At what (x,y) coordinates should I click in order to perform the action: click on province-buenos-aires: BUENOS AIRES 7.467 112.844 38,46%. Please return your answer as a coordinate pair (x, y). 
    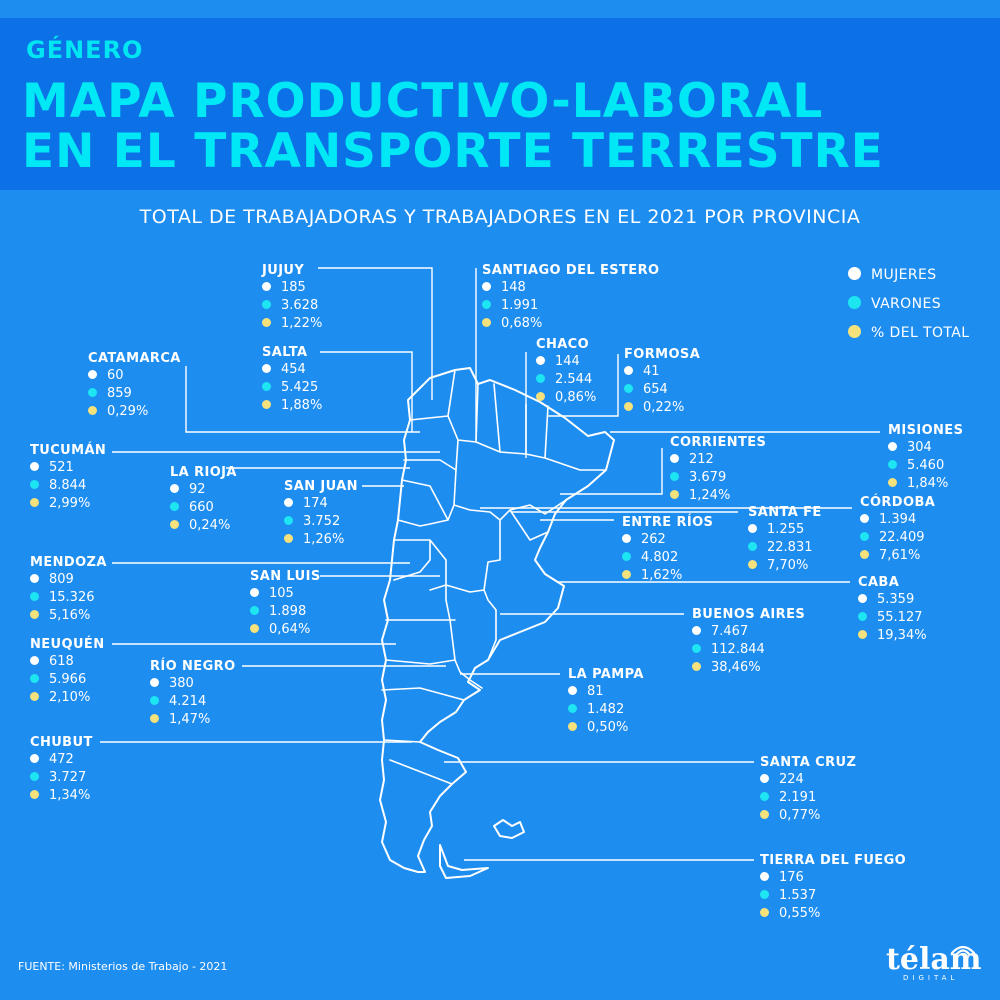
    Looking at the image, I should click on (748, 641).